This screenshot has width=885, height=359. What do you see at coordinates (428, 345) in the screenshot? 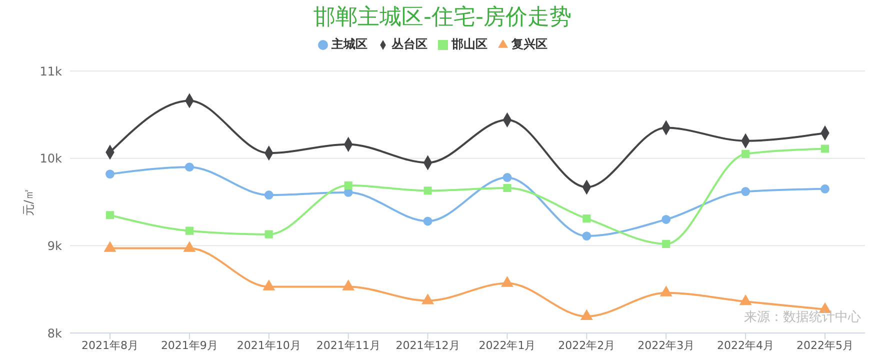
I see `x-tick-label: 2021年12月` at bounding box center [428, 345].